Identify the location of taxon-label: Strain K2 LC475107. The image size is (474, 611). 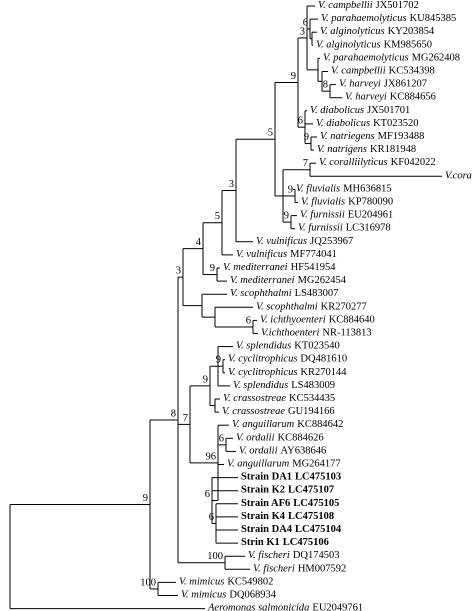
(287, 490).